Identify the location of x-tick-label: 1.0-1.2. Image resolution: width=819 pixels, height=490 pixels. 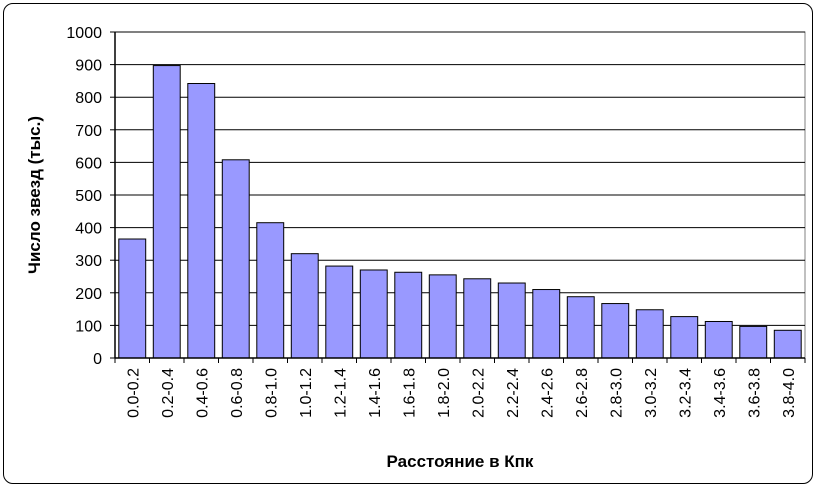
(306, 393).